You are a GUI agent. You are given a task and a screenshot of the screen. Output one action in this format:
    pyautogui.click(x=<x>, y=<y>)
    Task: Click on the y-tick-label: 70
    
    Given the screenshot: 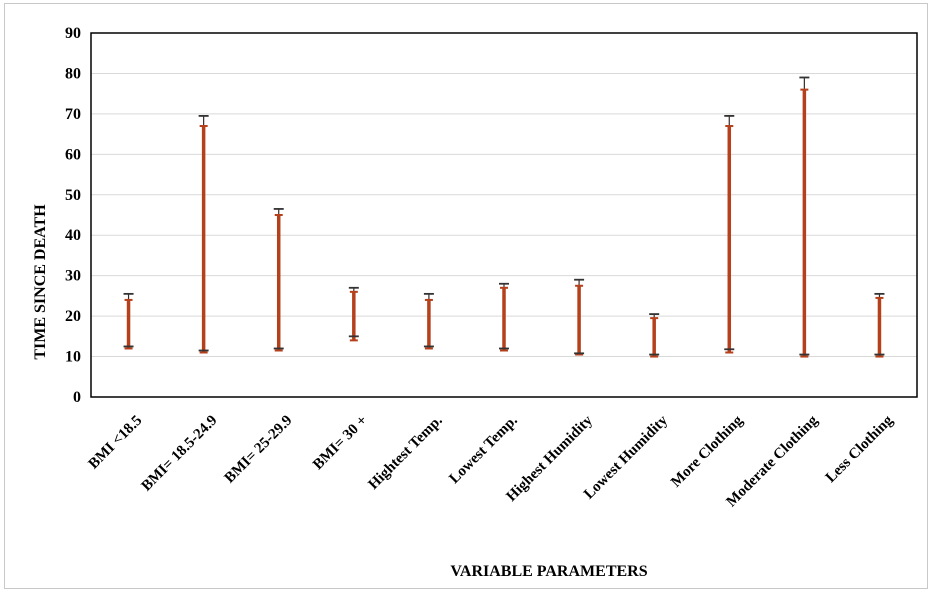 What is the action you would take?
    pyautogui.click(x=73, y=114)
    